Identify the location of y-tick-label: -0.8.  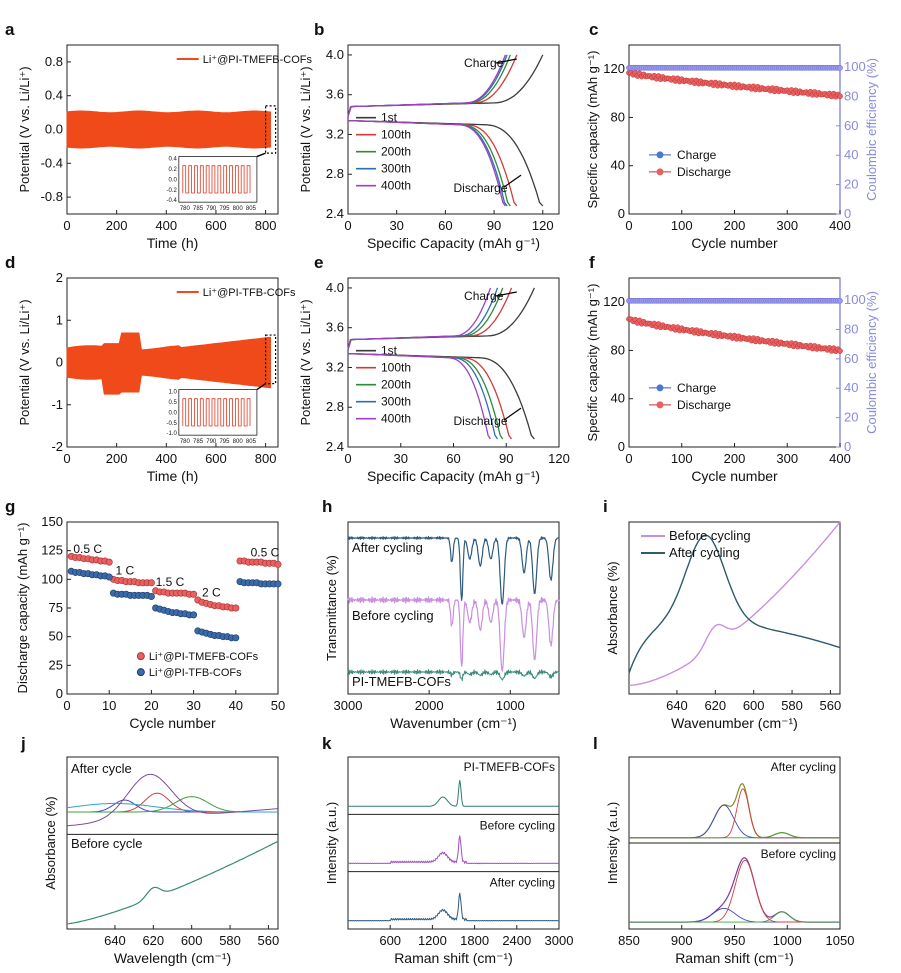
(52, 196).